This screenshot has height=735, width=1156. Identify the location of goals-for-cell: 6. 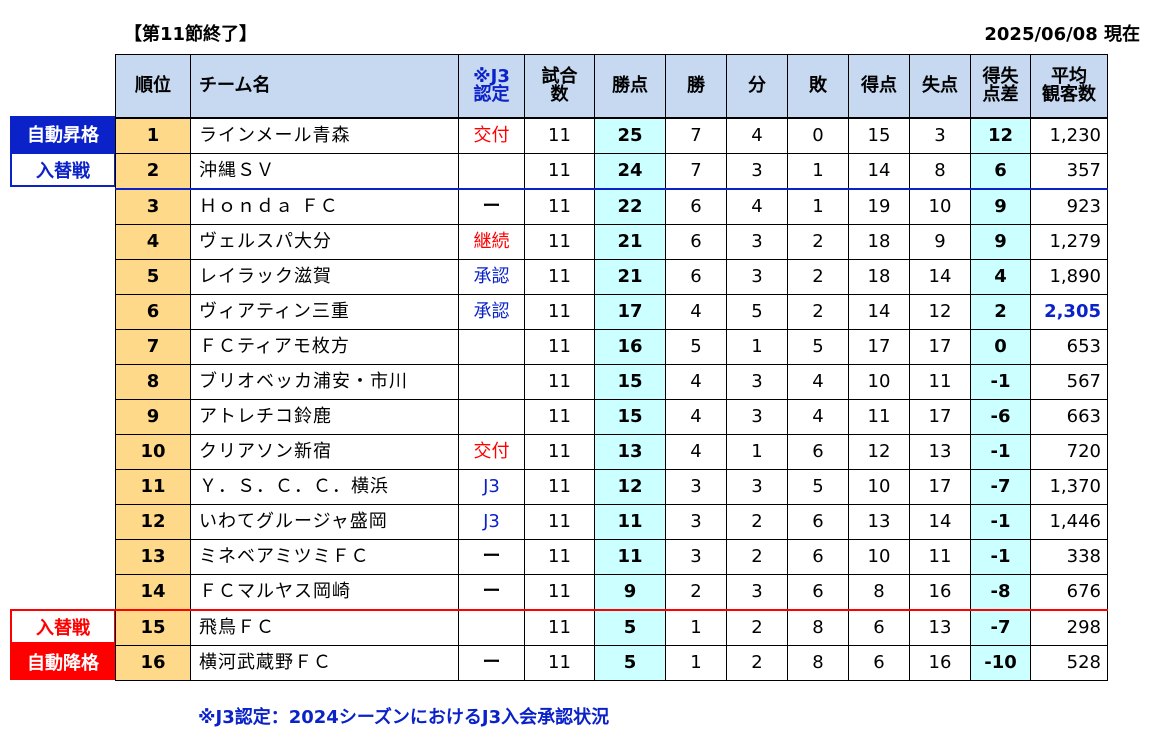
(879, 663).